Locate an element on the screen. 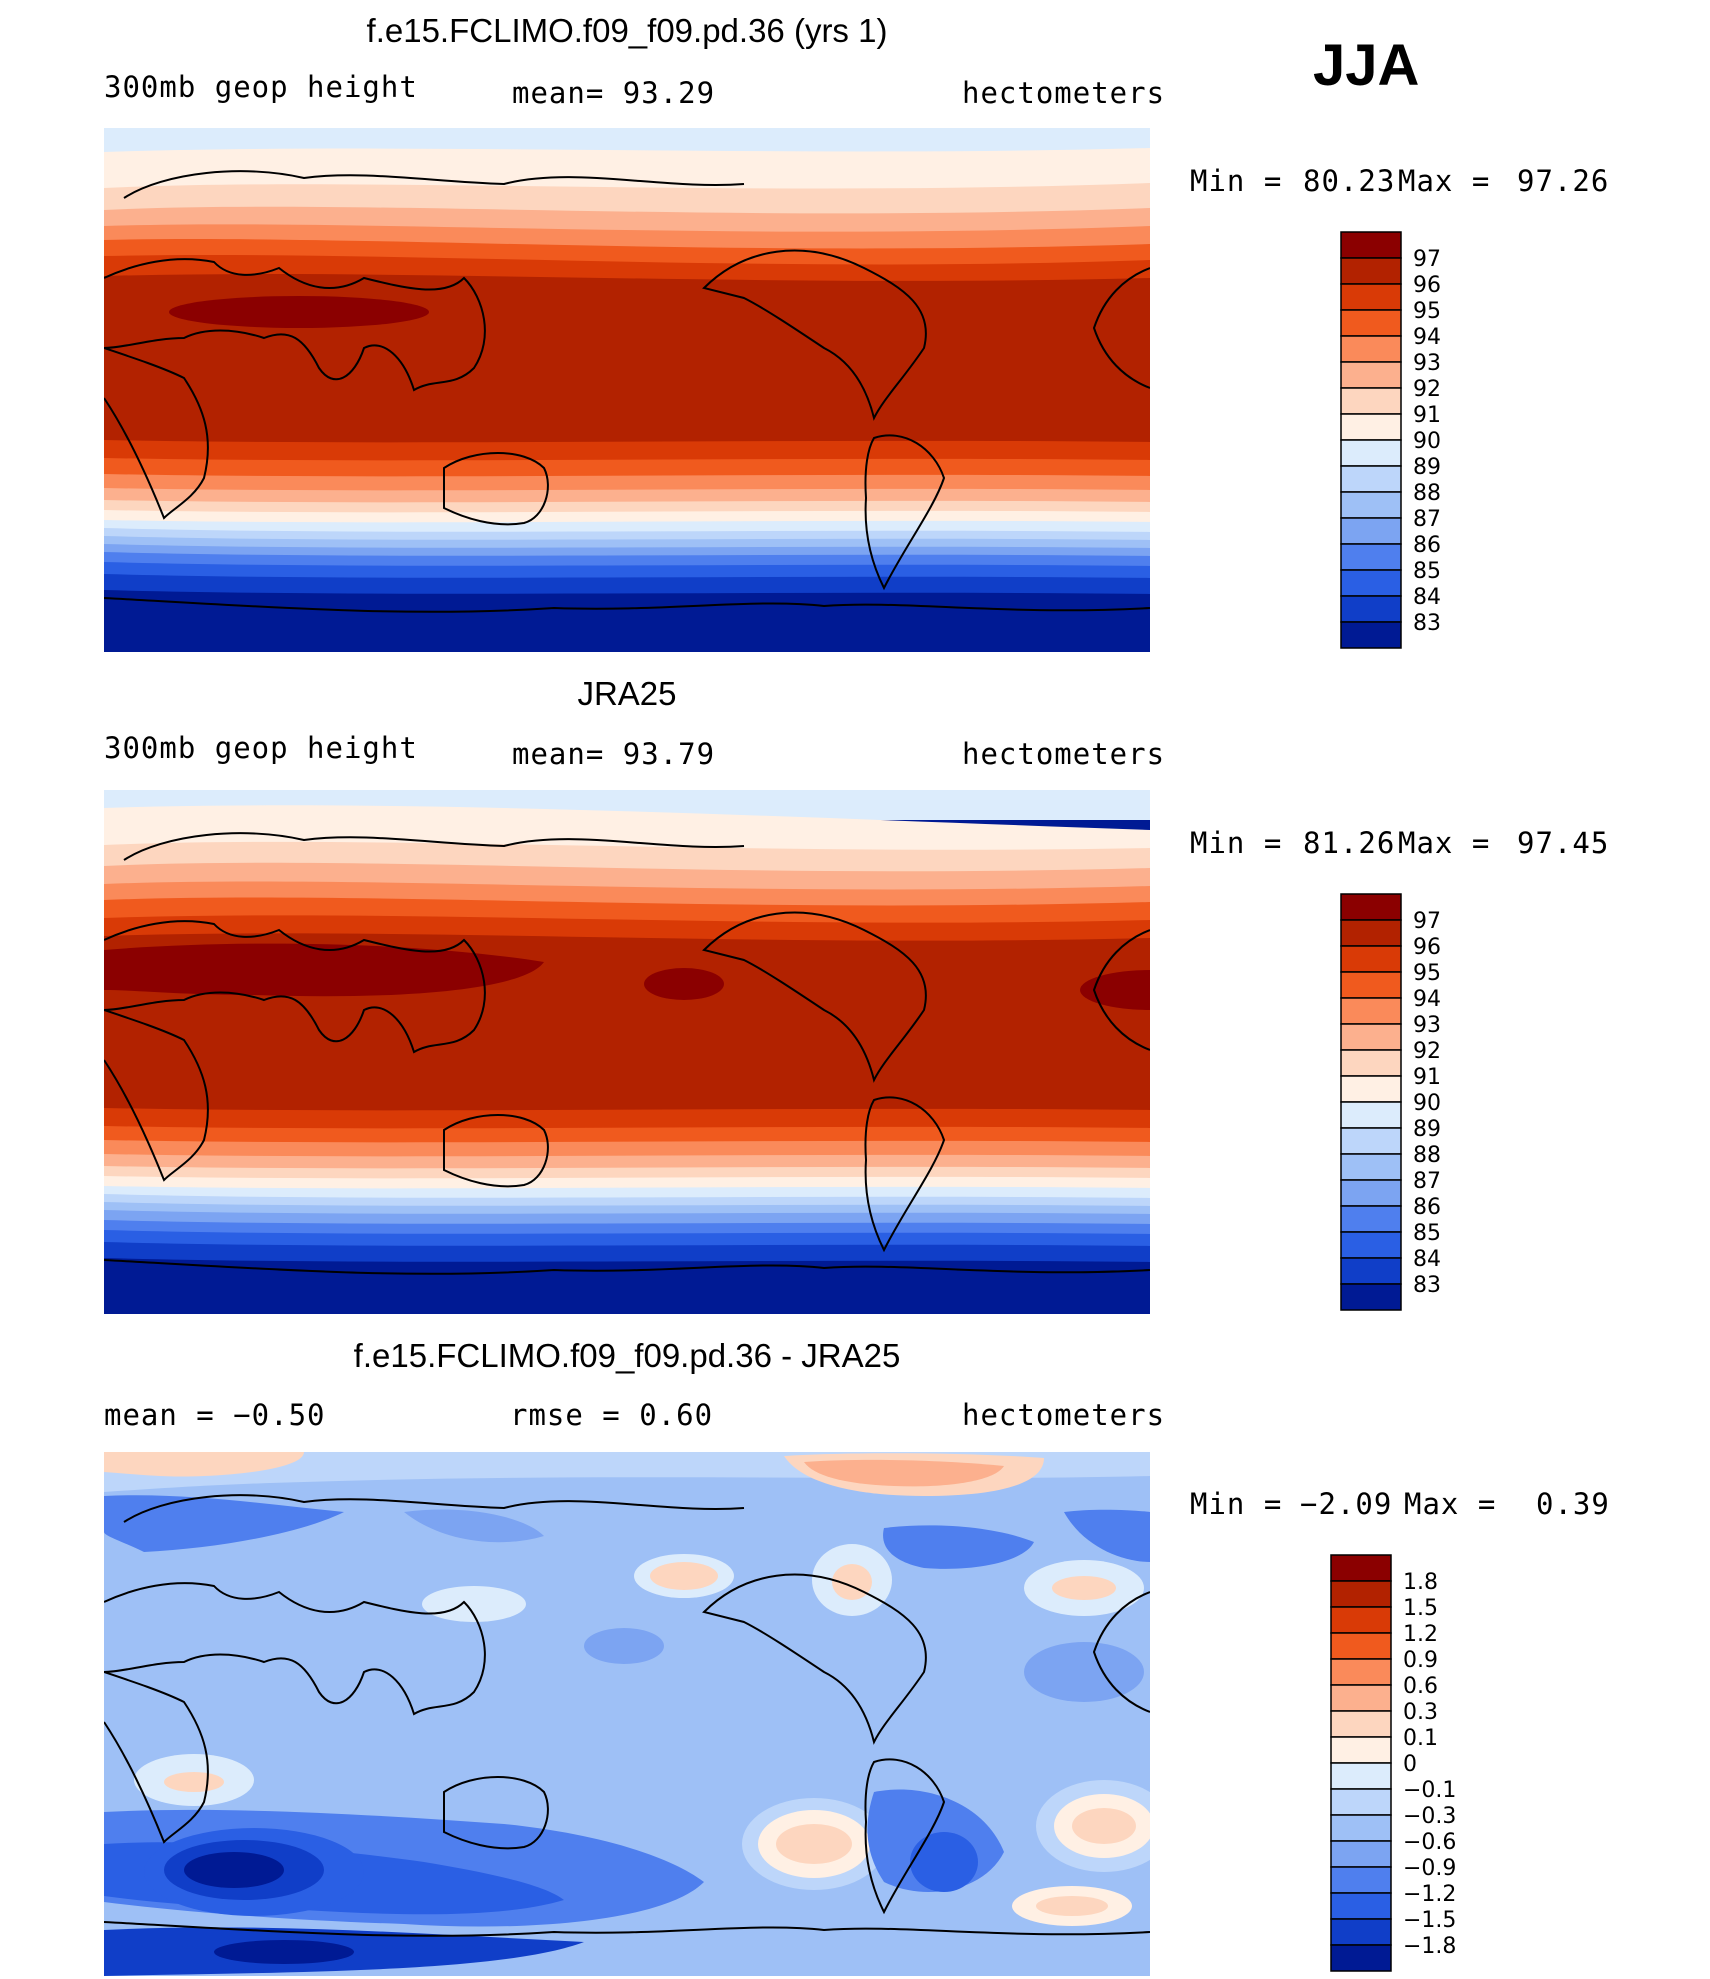 The width and height of the screenshot is (1710, 1979). colorbar-tick-label: 1.8 is located at coordinates (1420, 1582).